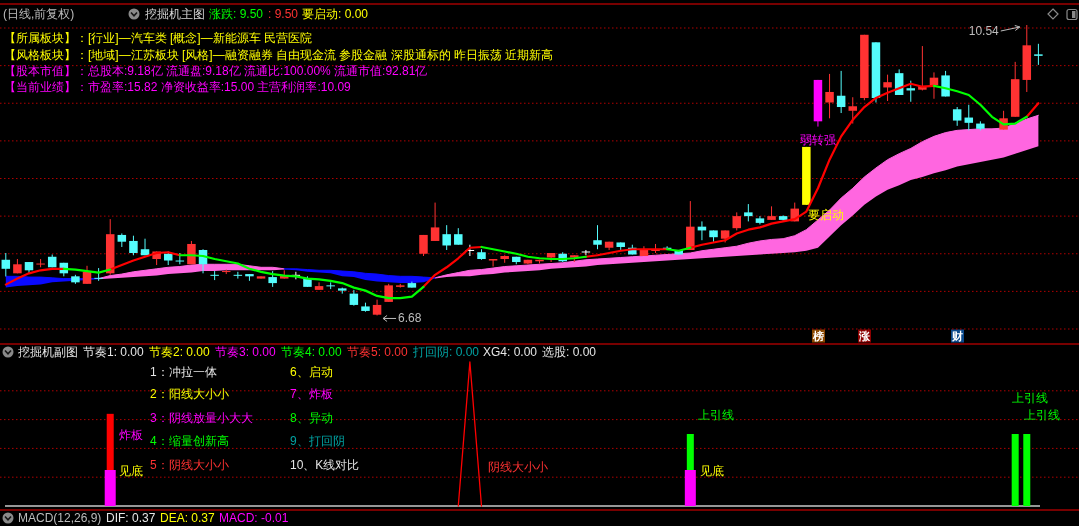 The height and width of the screenshot is (526, 1079). I want to click on text: DEA: 0.37, so click(188, 518).